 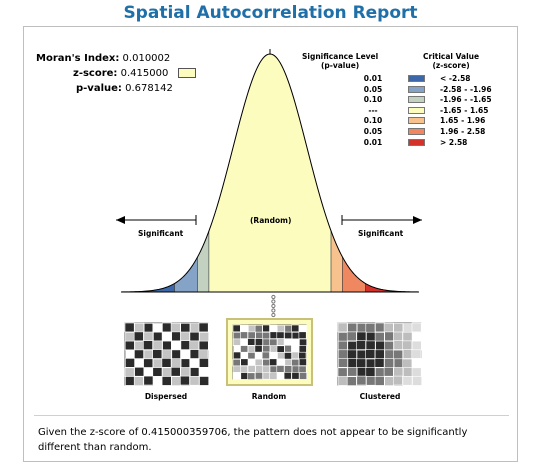 What do you see at coordinates (166, 396) in the screenshot?
I see `dispersed-label: Dispersed` at bounding box center [166, 396].